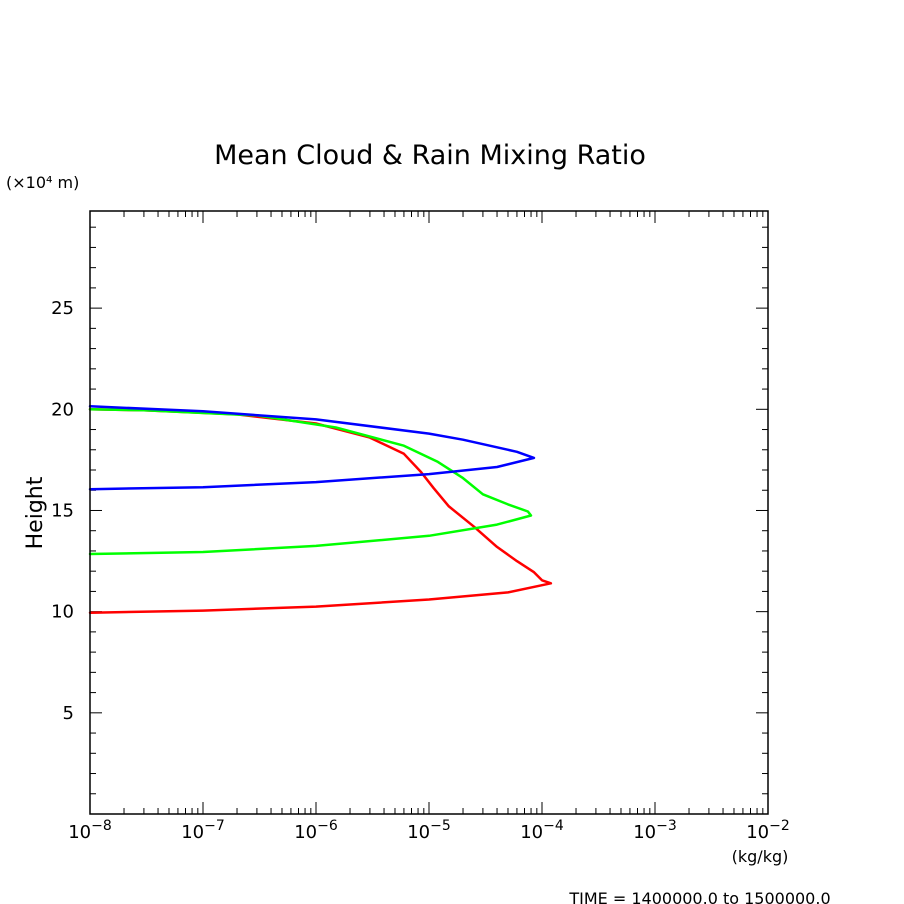 This screenshot has width=904, height=904. What do you see at coordinates (429, 830) in the screenshot?
I see `x-tick-label: 10⁻⁵` at bounding box center [429, 830].